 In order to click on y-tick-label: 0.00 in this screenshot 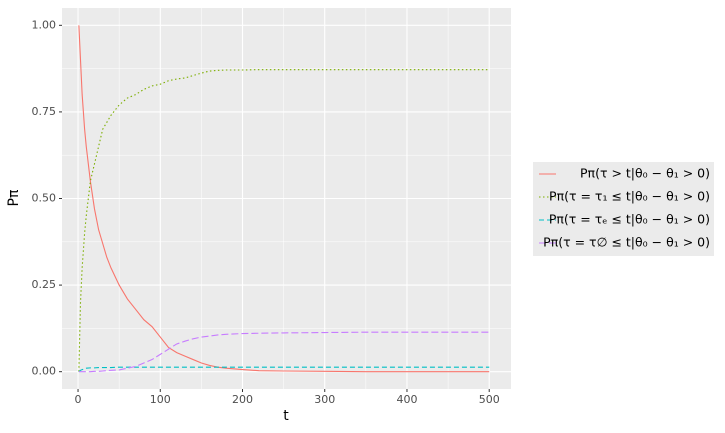, I will do `click(44, 371)`.